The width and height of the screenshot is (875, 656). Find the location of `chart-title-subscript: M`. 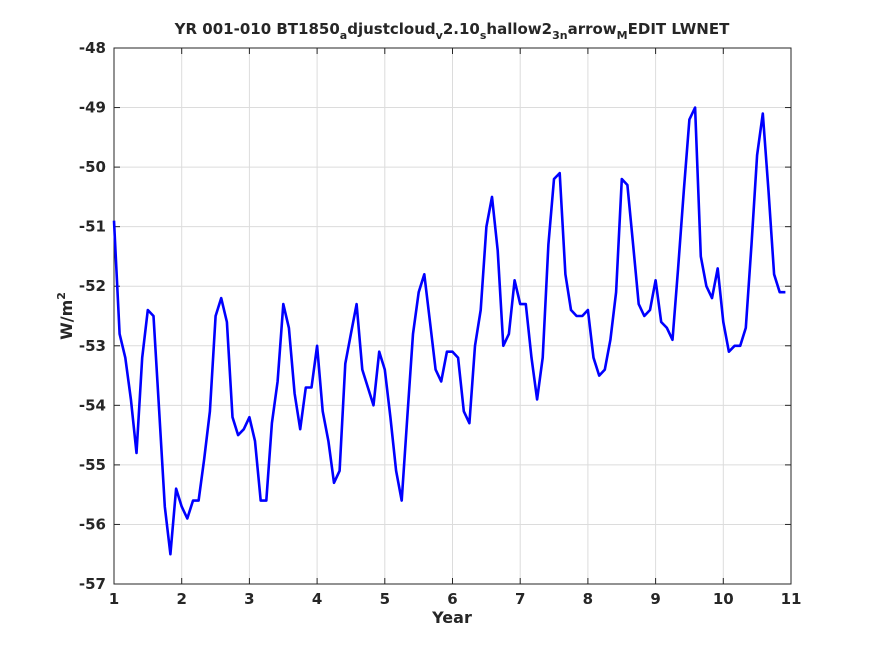

chart-title-subscript: M is located at coordinates (622, 35).